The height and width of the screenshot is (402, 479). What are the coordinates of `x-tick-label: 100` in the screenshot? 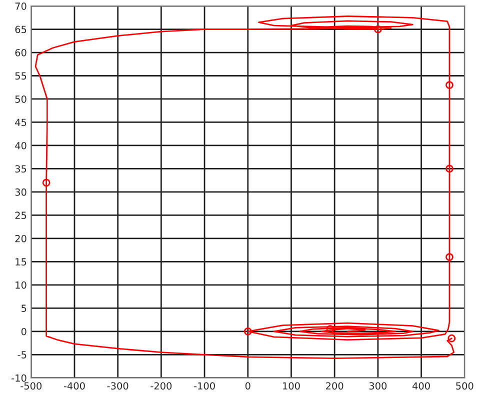 It's located at (291, 386).